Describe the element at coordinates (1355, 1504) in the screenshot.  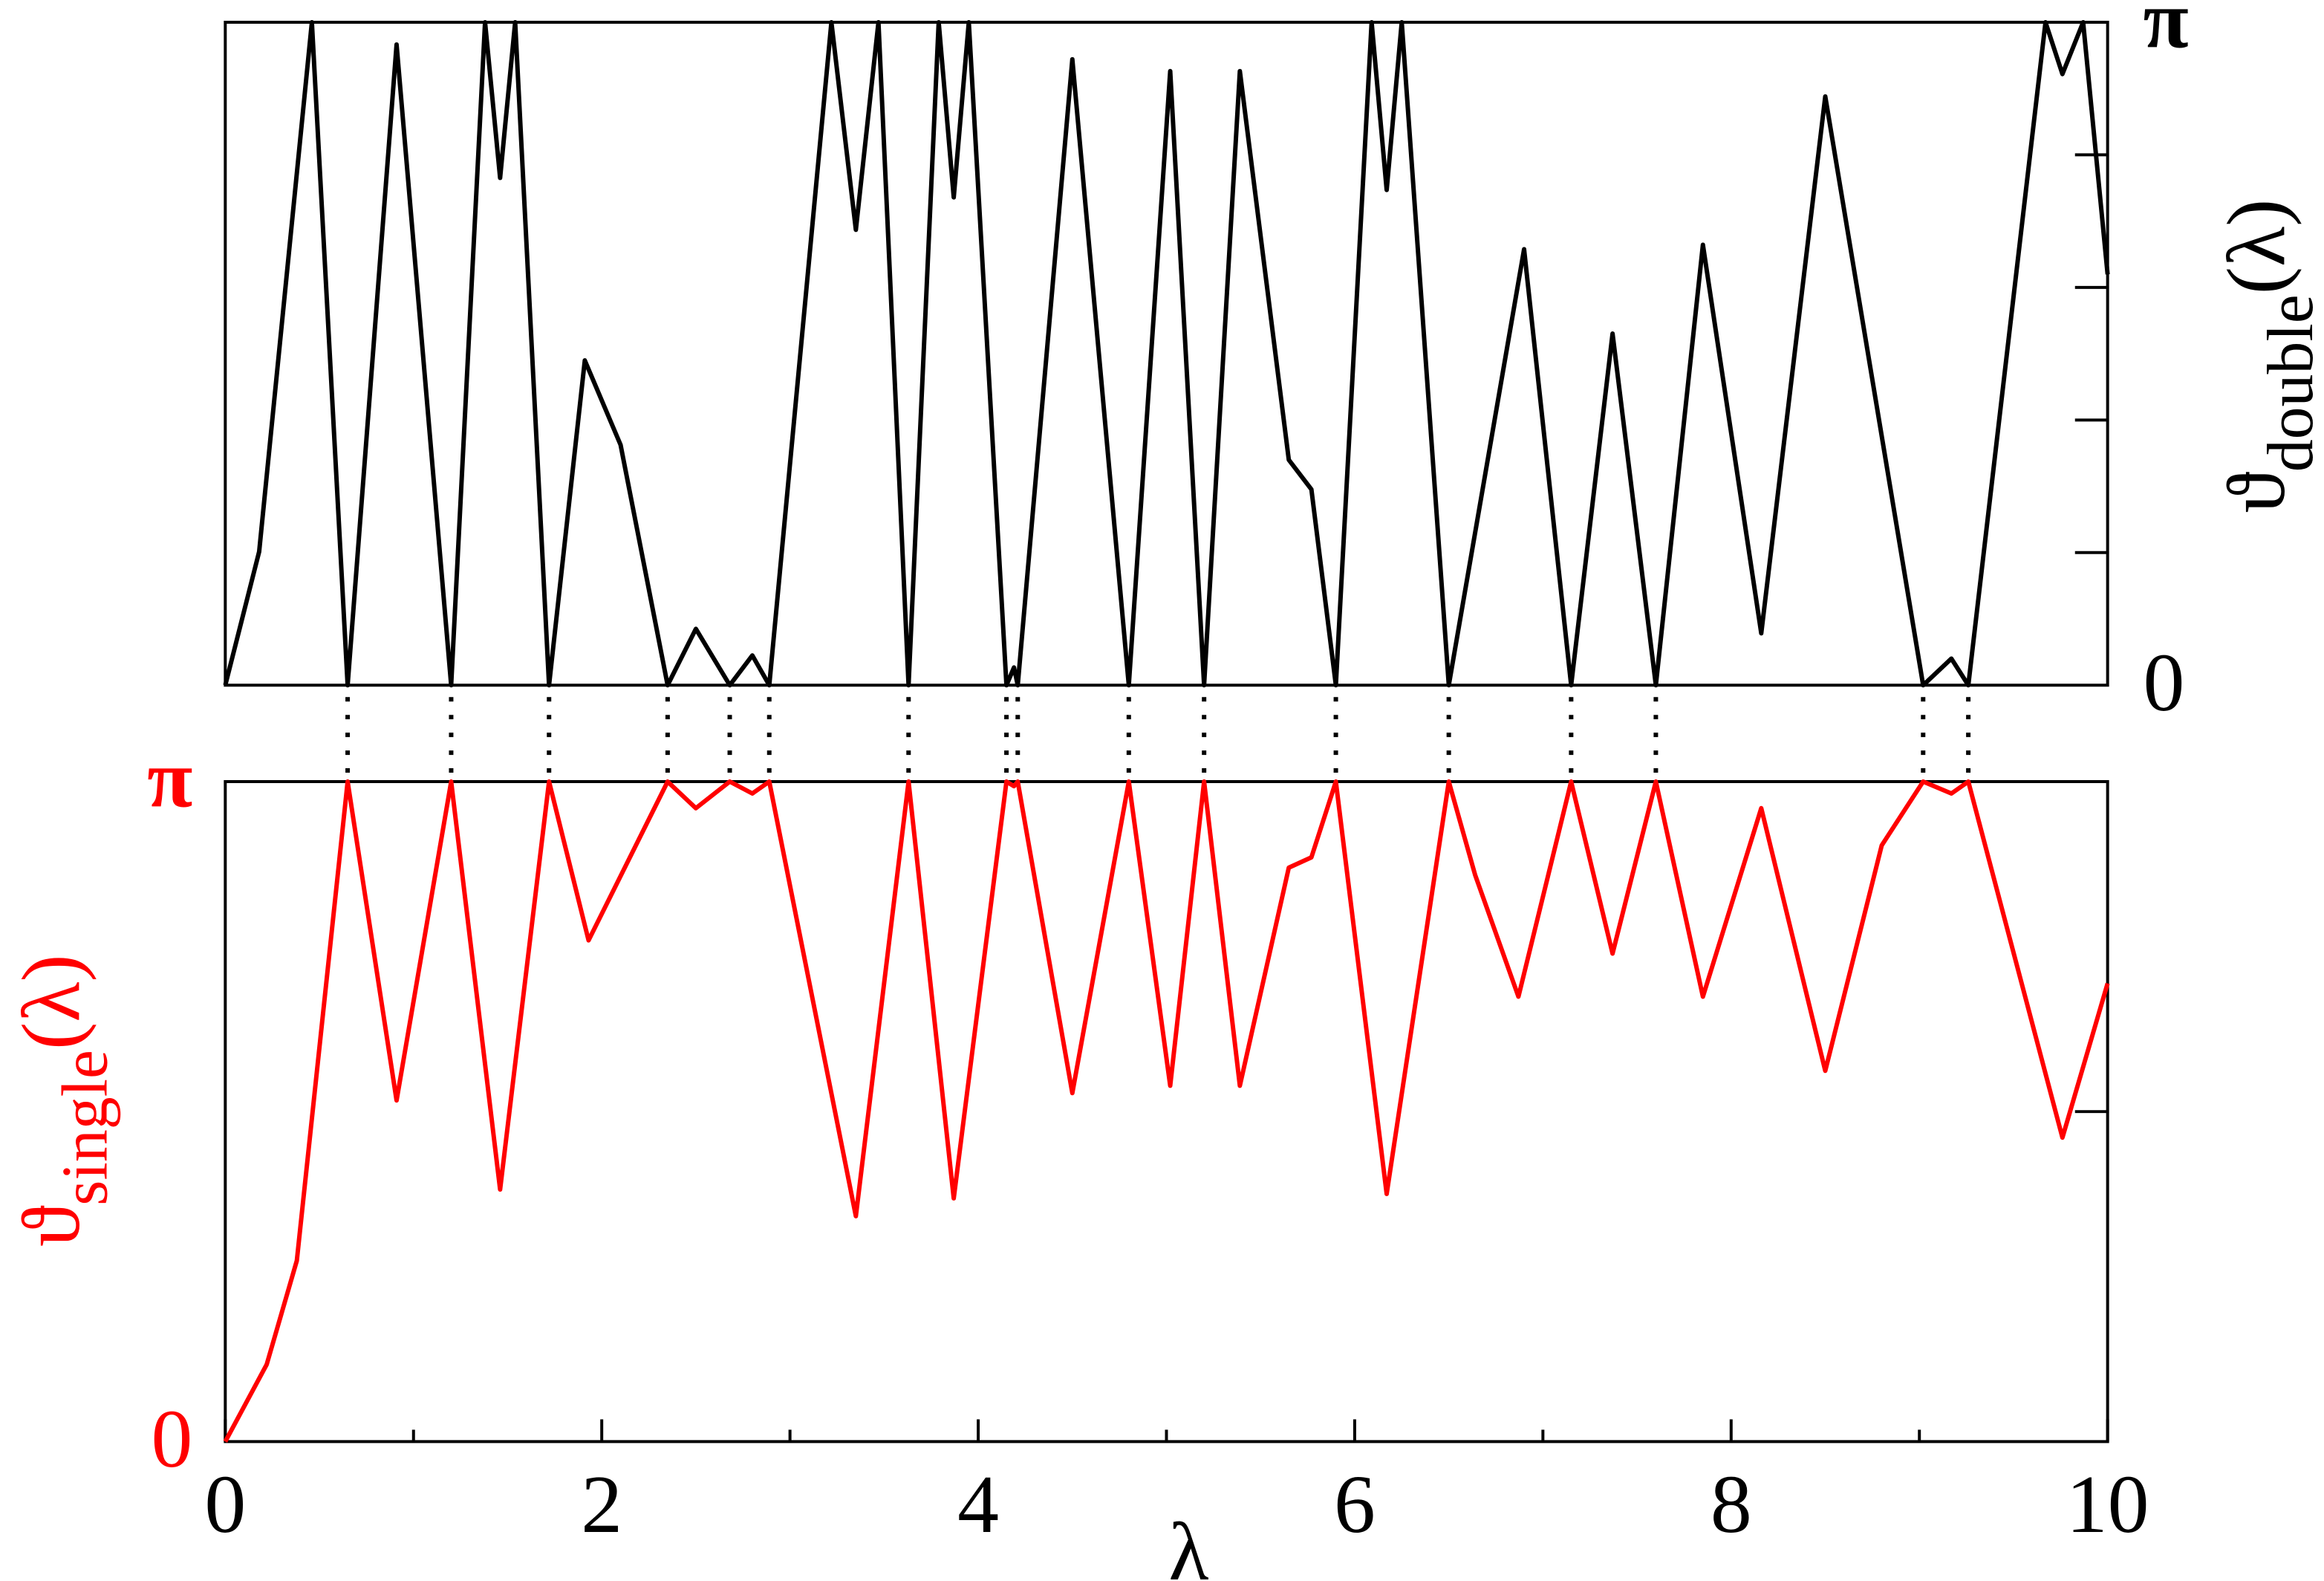
I see `x-tick-label: 6` at that location.